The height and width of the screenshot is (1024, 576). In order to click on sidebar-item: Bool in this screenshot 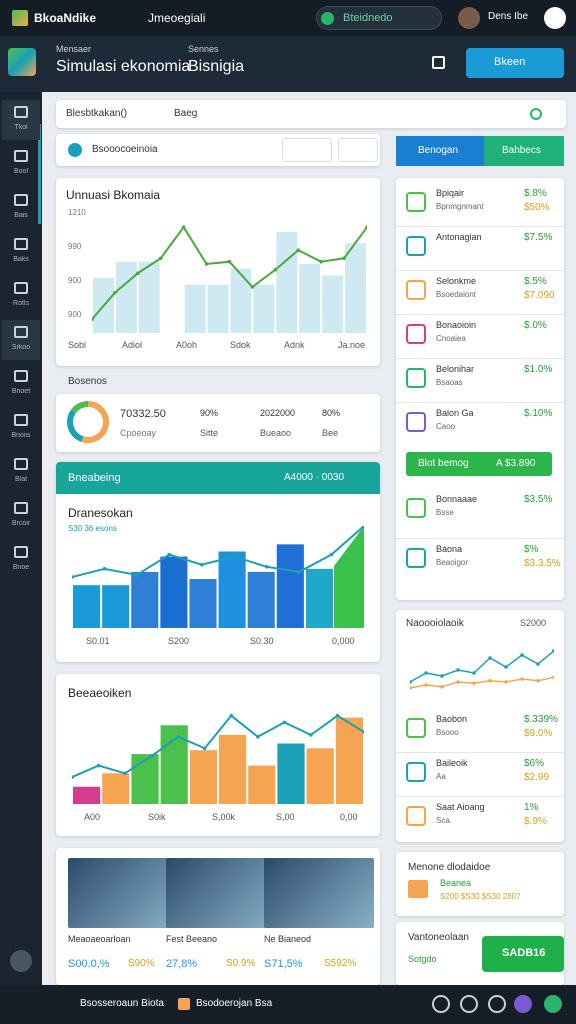, I will do `click(21, 164)`.